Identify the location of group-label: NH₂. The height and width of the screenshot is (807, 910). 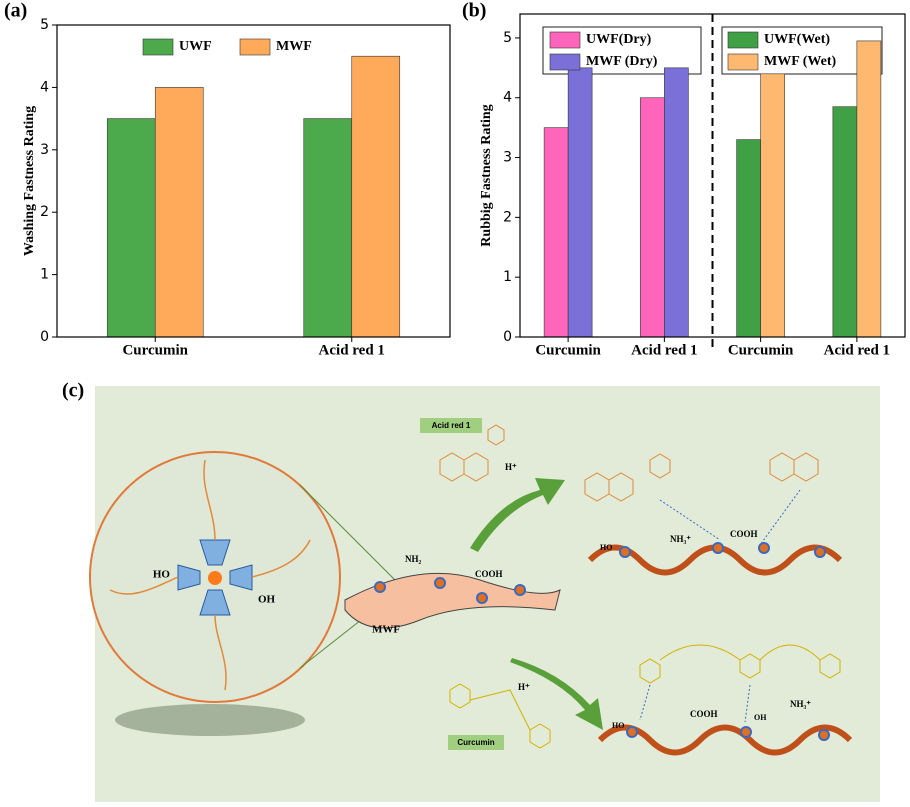
(413, 559).